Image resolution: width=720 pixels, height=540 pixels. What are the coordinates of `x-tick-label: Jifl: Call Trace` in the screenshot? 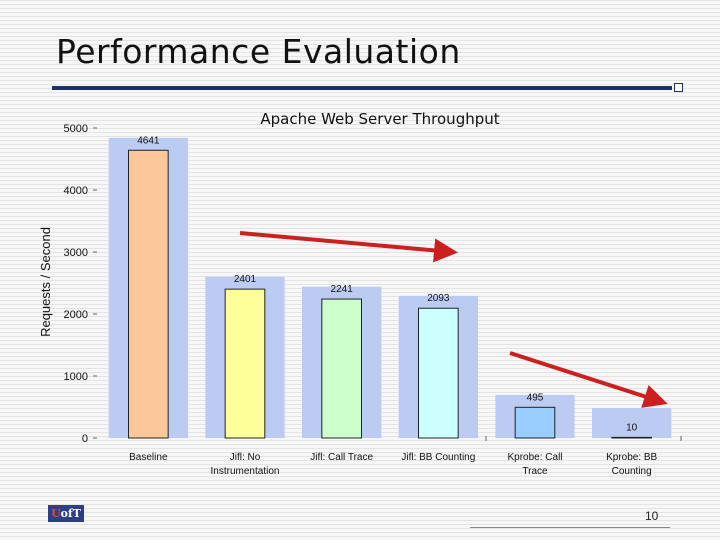 It's located at (341, 457).